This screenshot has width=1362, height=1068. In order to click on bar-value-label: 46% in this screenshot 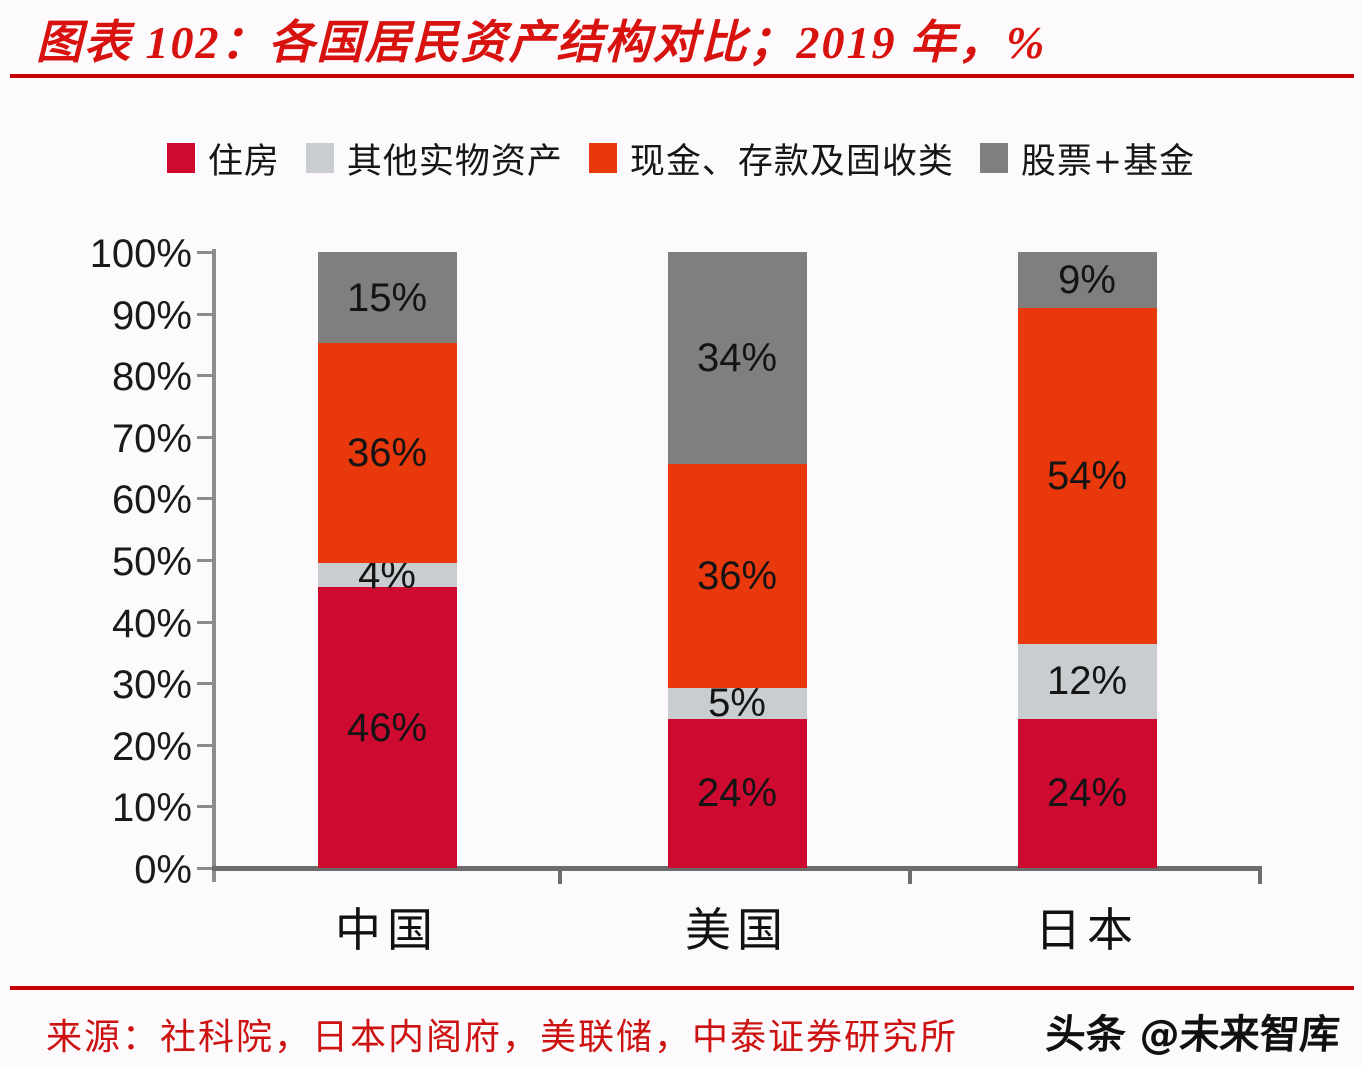, I will do `click(387, 727)`.